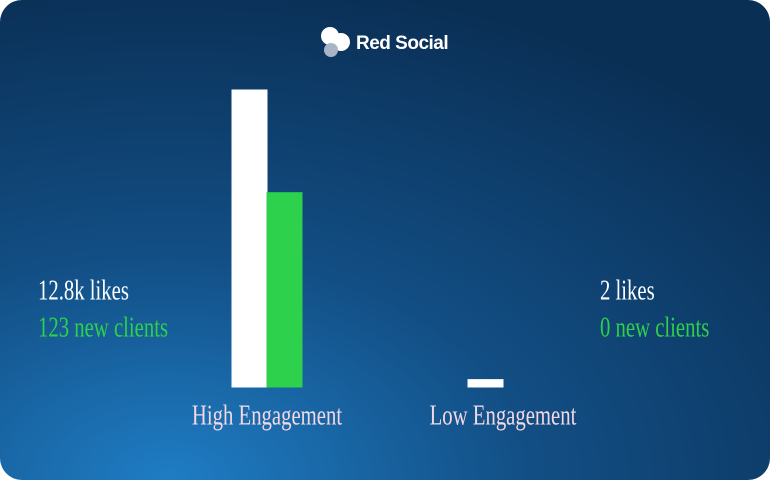  I want to click on brand-name: Red Social, so click(402, 43).